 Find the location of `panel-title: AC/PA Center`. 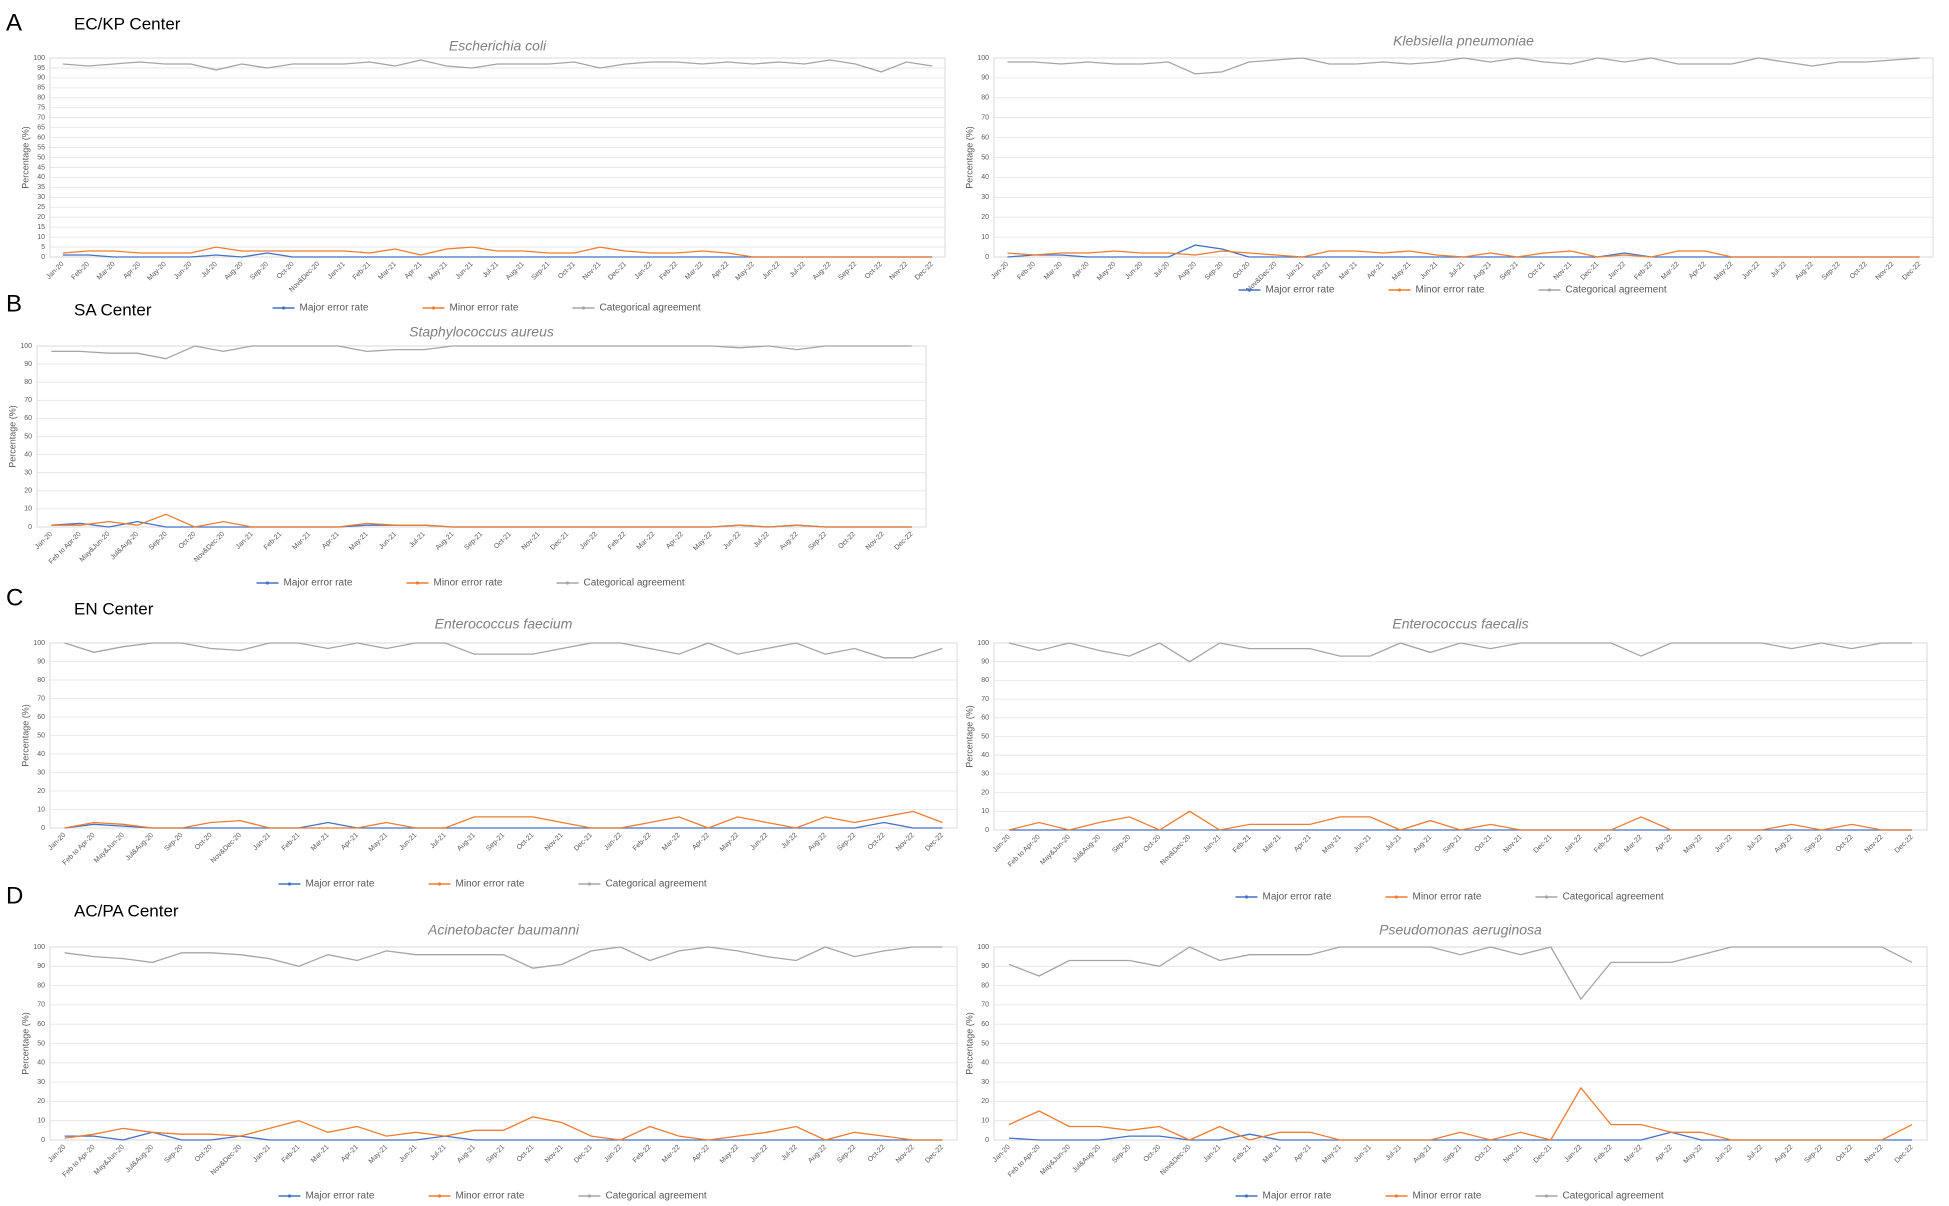

panel-title: AC/PA Center is located at coordinates (126, 910).